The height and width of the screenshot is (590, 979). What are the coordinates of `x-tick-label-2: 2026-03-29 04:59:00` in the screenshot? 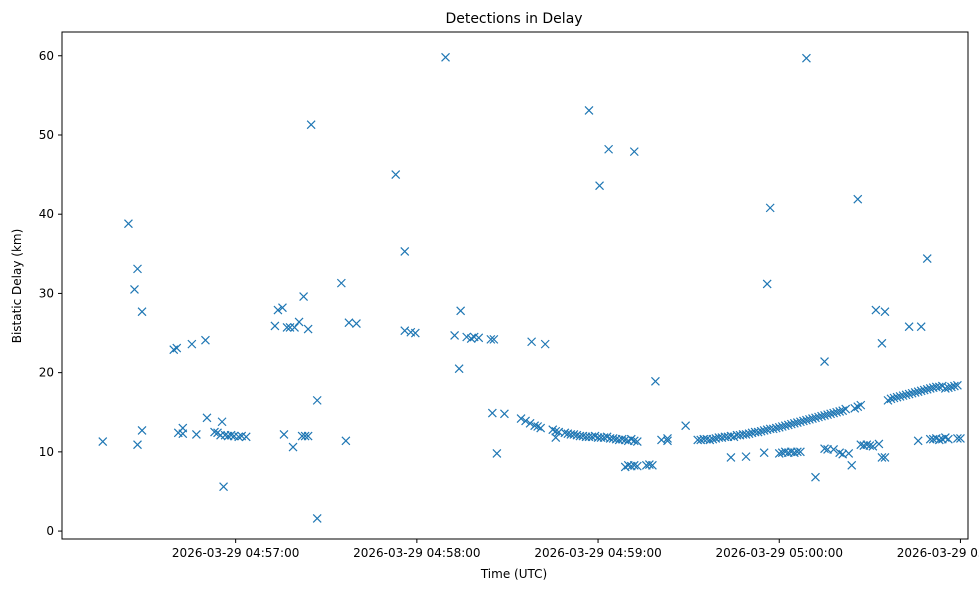 It's located at (597, 553).